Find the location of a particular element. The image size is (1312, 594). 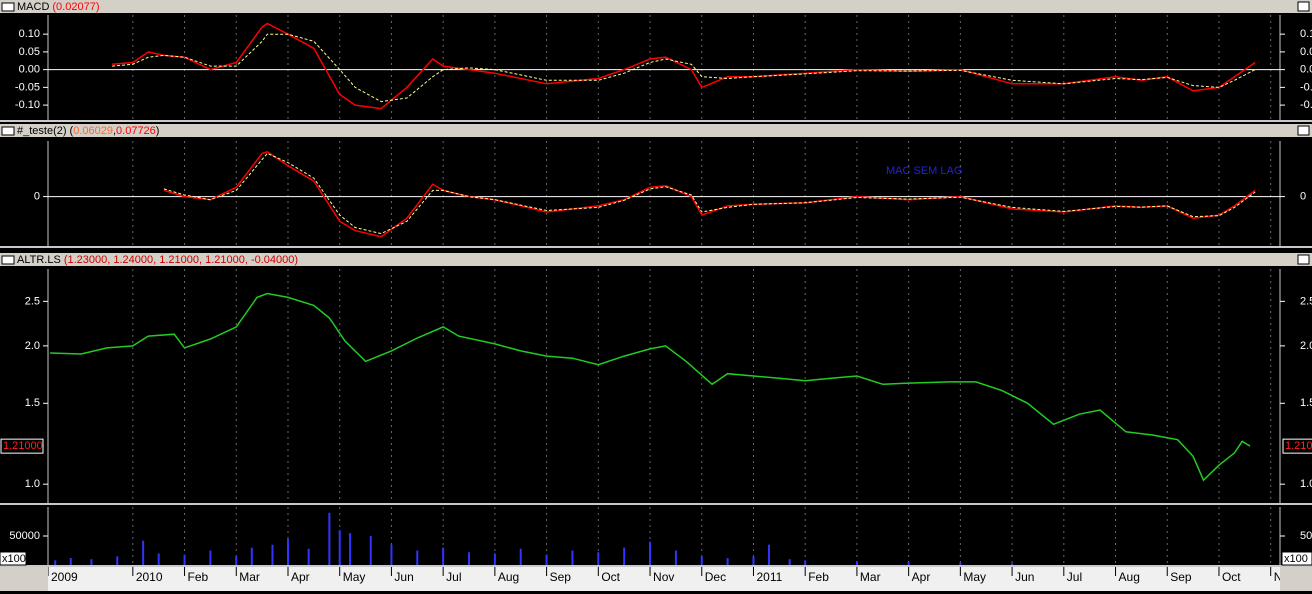

y-tick-label: 50000 is located at coordinates (24, 536).